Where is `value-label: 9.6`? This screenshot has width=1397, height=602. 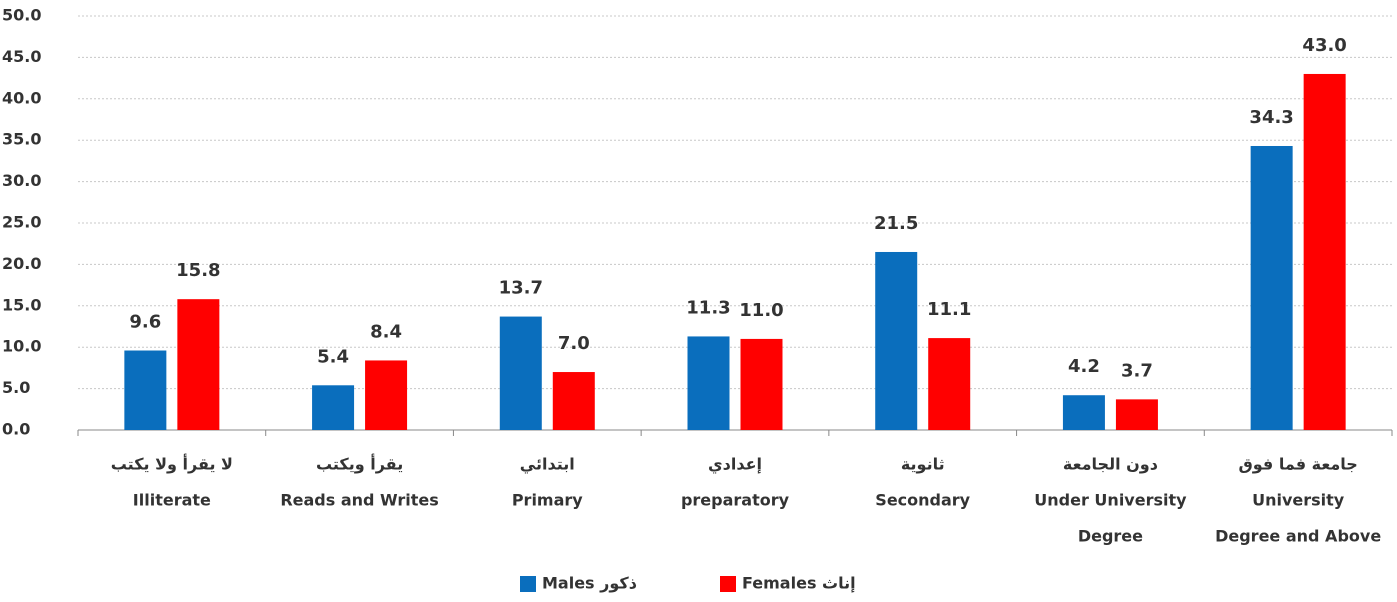
value-label: 9.6 is located at coordinates (145, 322).